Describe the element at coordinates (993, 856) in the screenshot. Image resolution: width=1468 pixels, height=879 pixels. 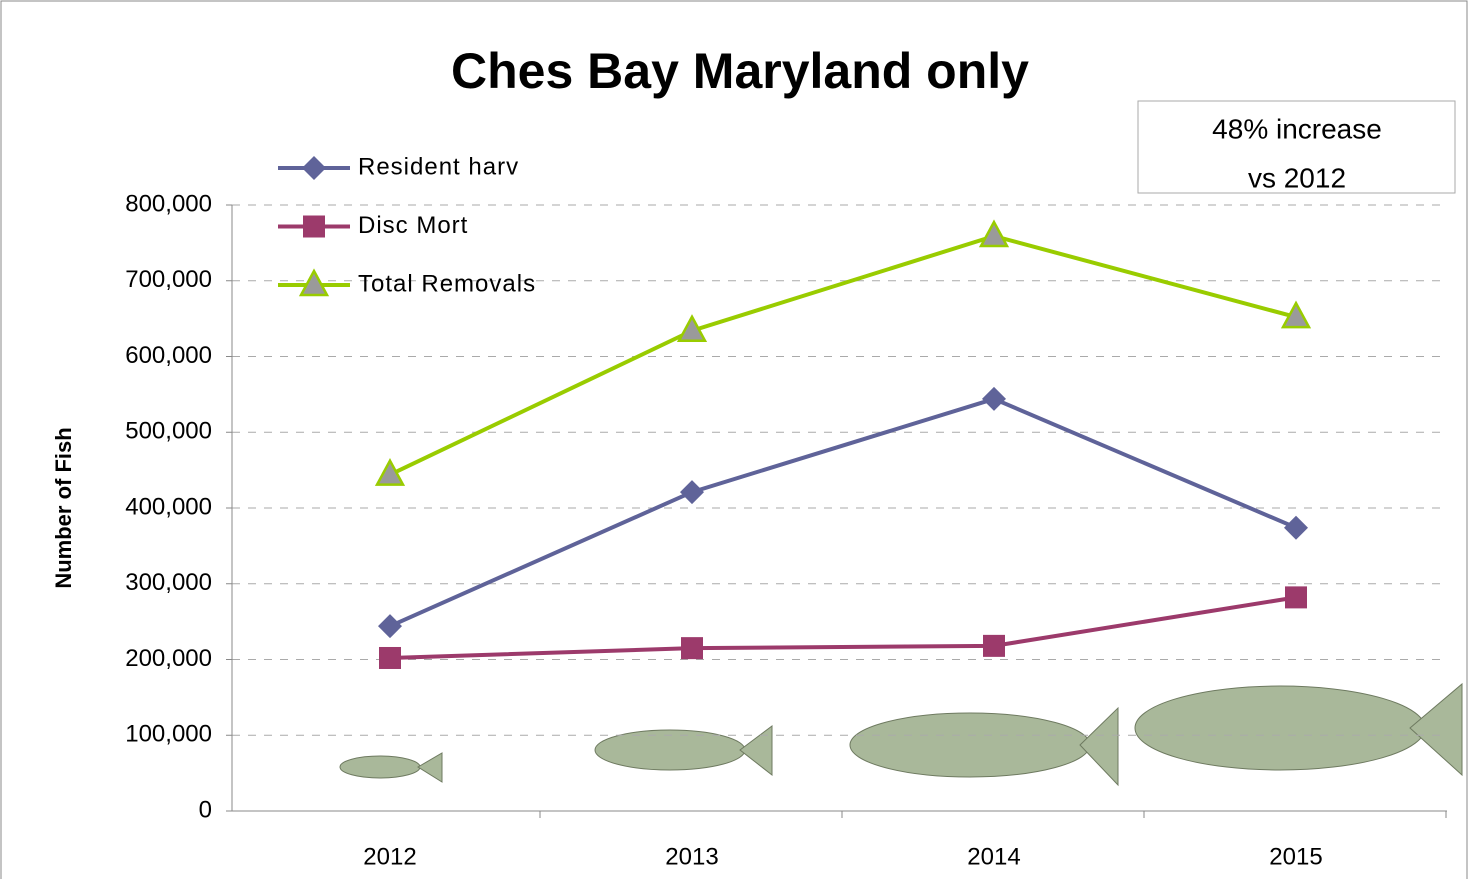
I see `x-tick-label: 2014` at that location.